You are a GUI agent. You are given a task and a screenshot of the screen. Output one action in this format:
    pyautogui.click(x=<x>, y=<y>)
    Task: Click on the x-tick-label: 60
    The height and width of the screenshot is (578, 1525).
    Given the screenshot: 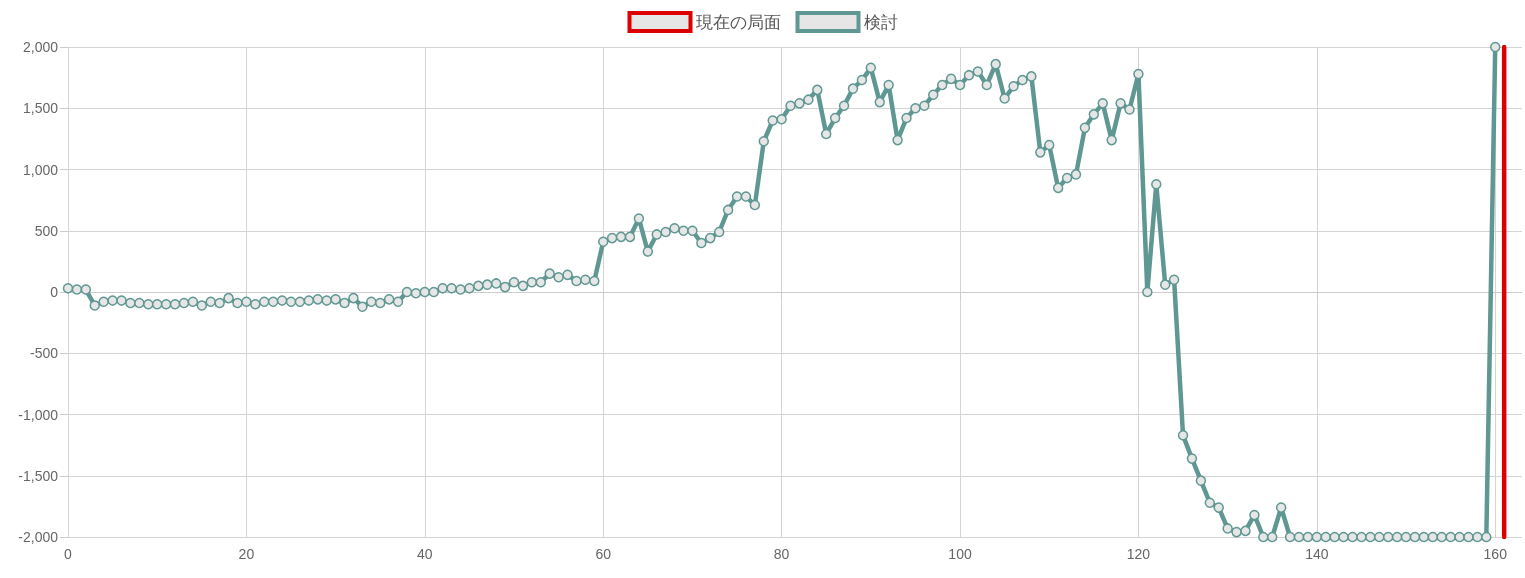 What is the action you would take?
    pyautogui.click(x=603, y=554)
    